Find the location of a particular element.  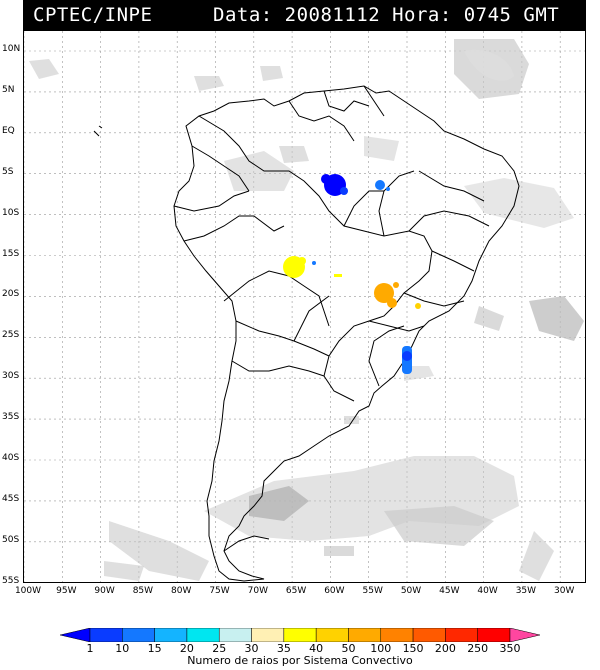

lon-label: 55W is located at coordinates (372, 591).